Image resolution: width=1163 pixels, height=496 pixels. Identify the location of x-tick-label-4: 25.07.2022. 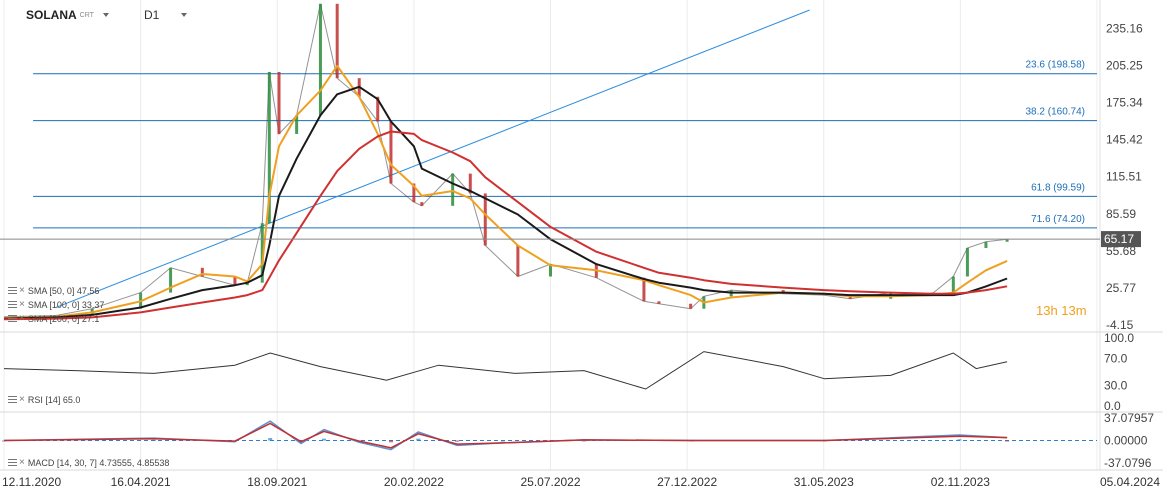
(550, 482).